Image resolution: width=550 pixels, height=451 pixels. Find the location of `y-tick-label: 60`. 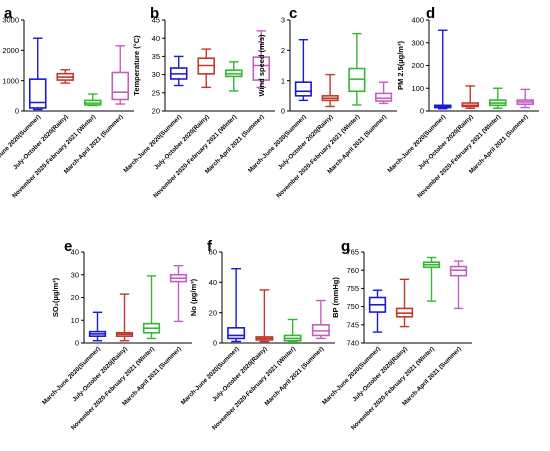

y-tick-label: 60 is located at coordinates (213, 252).